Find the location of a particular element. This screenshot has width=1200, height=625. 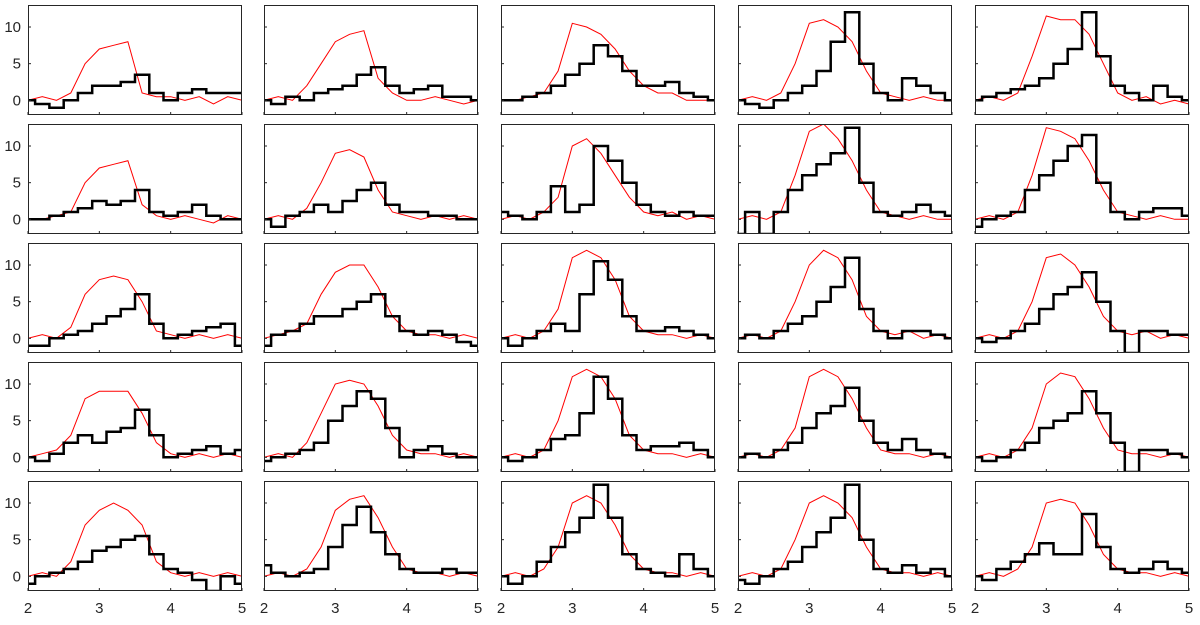

panel-r2-c5 is located at coordinates (1082, 179).